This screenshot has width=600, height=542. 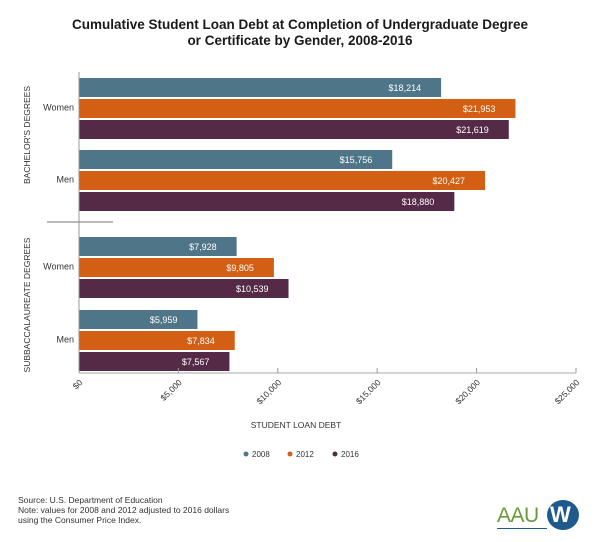 What do you see at coordinates (80, 520) in the screenshot?
I see `adjustment-note-line-2: using the Consumer Price Index.` at bounding box center [80, 520].